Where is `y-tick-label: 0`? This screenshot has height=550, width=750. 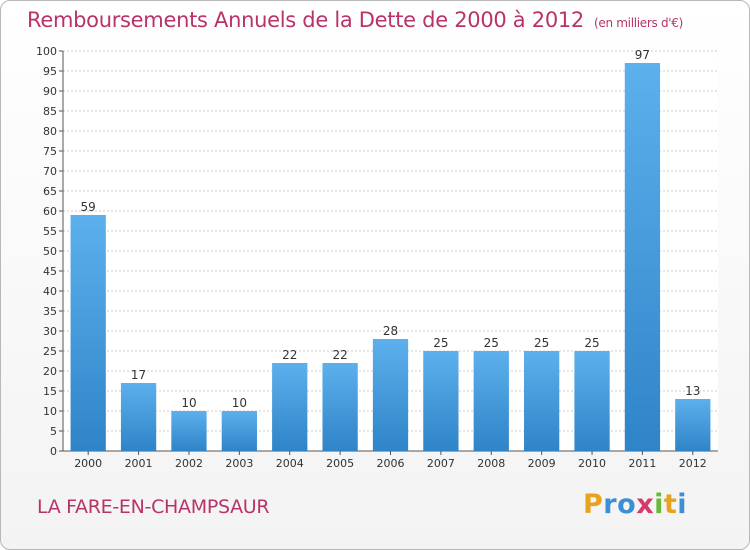 y-tick-label: 0 is located at coordinates (53, 451).